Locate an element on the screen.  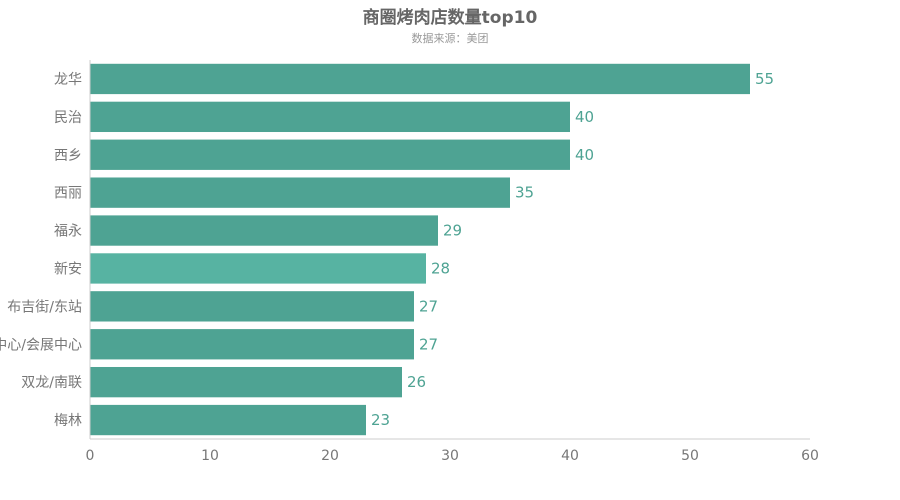
value-label-8: 26 is located at coordinates (416, 382).